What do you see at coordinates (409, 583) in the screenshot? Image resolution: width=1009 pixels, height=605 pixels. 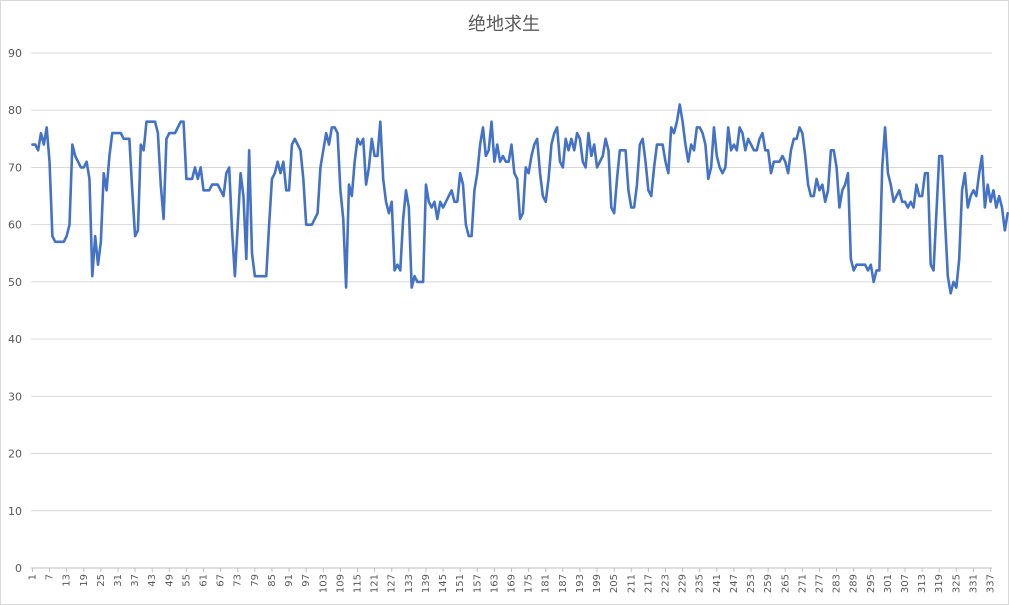 I see `x-tick-label: 133` at bounding box center [409, 583].